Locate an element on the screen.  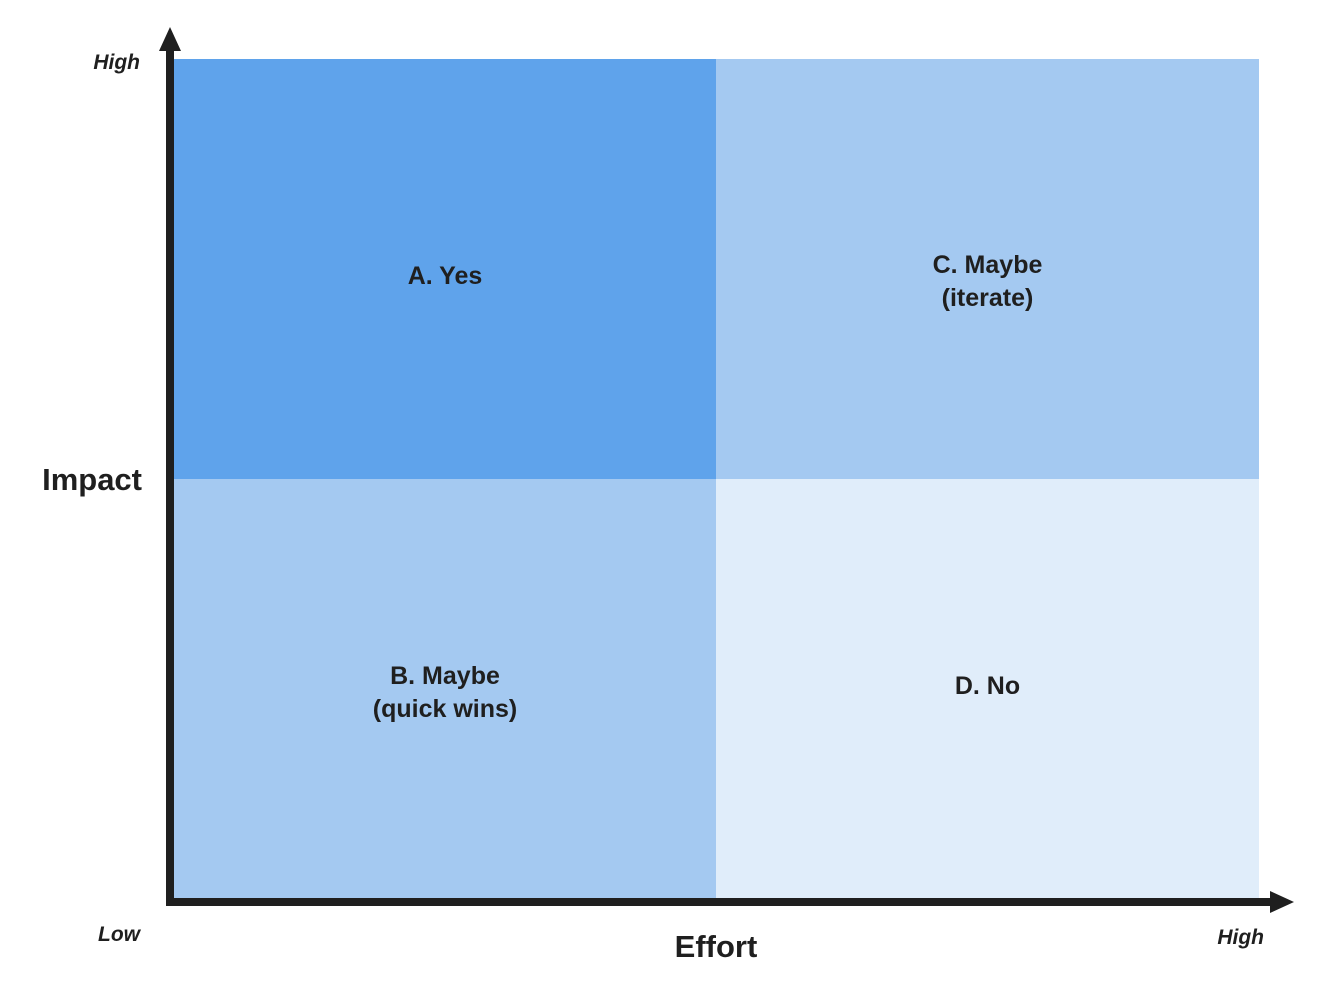
y-axis-high-label: High is located at coordinates (116, 62).